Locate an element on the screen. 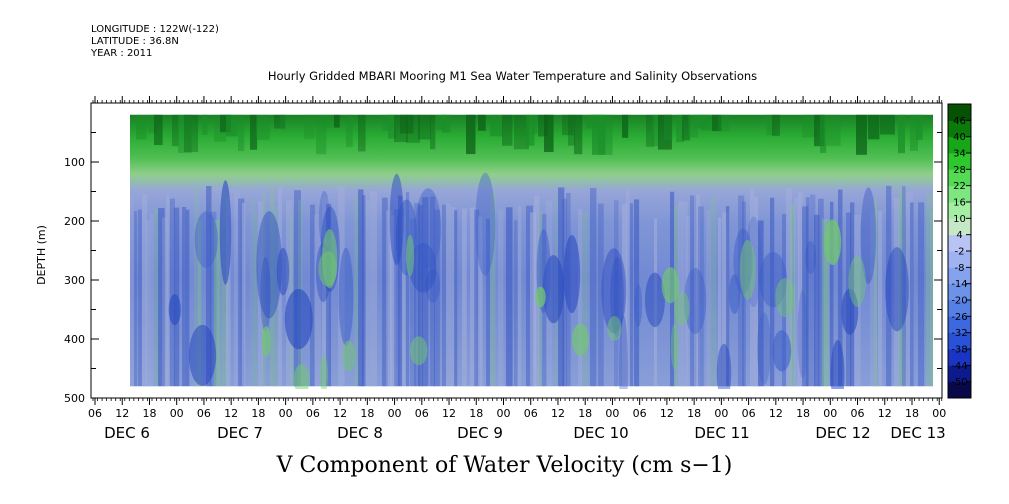 This screenshot has height=504, width=1009. x-day-label: DEC 10 is located at coordinates (600, 433).